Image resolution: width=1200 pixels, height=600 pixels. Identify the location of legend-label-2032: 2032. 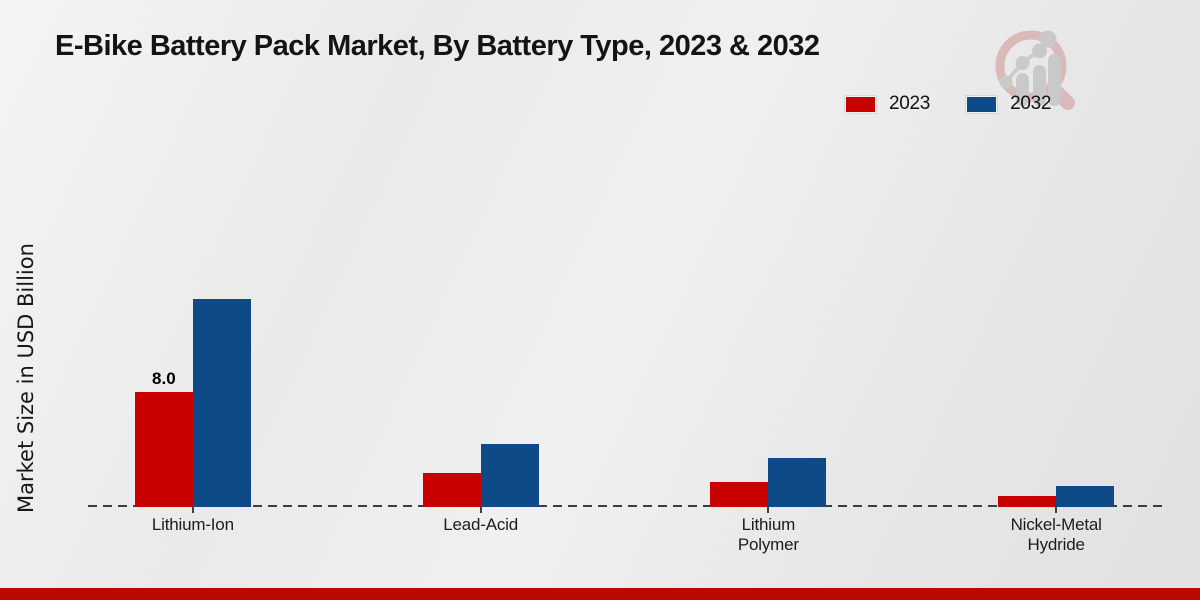
(1031, 103).